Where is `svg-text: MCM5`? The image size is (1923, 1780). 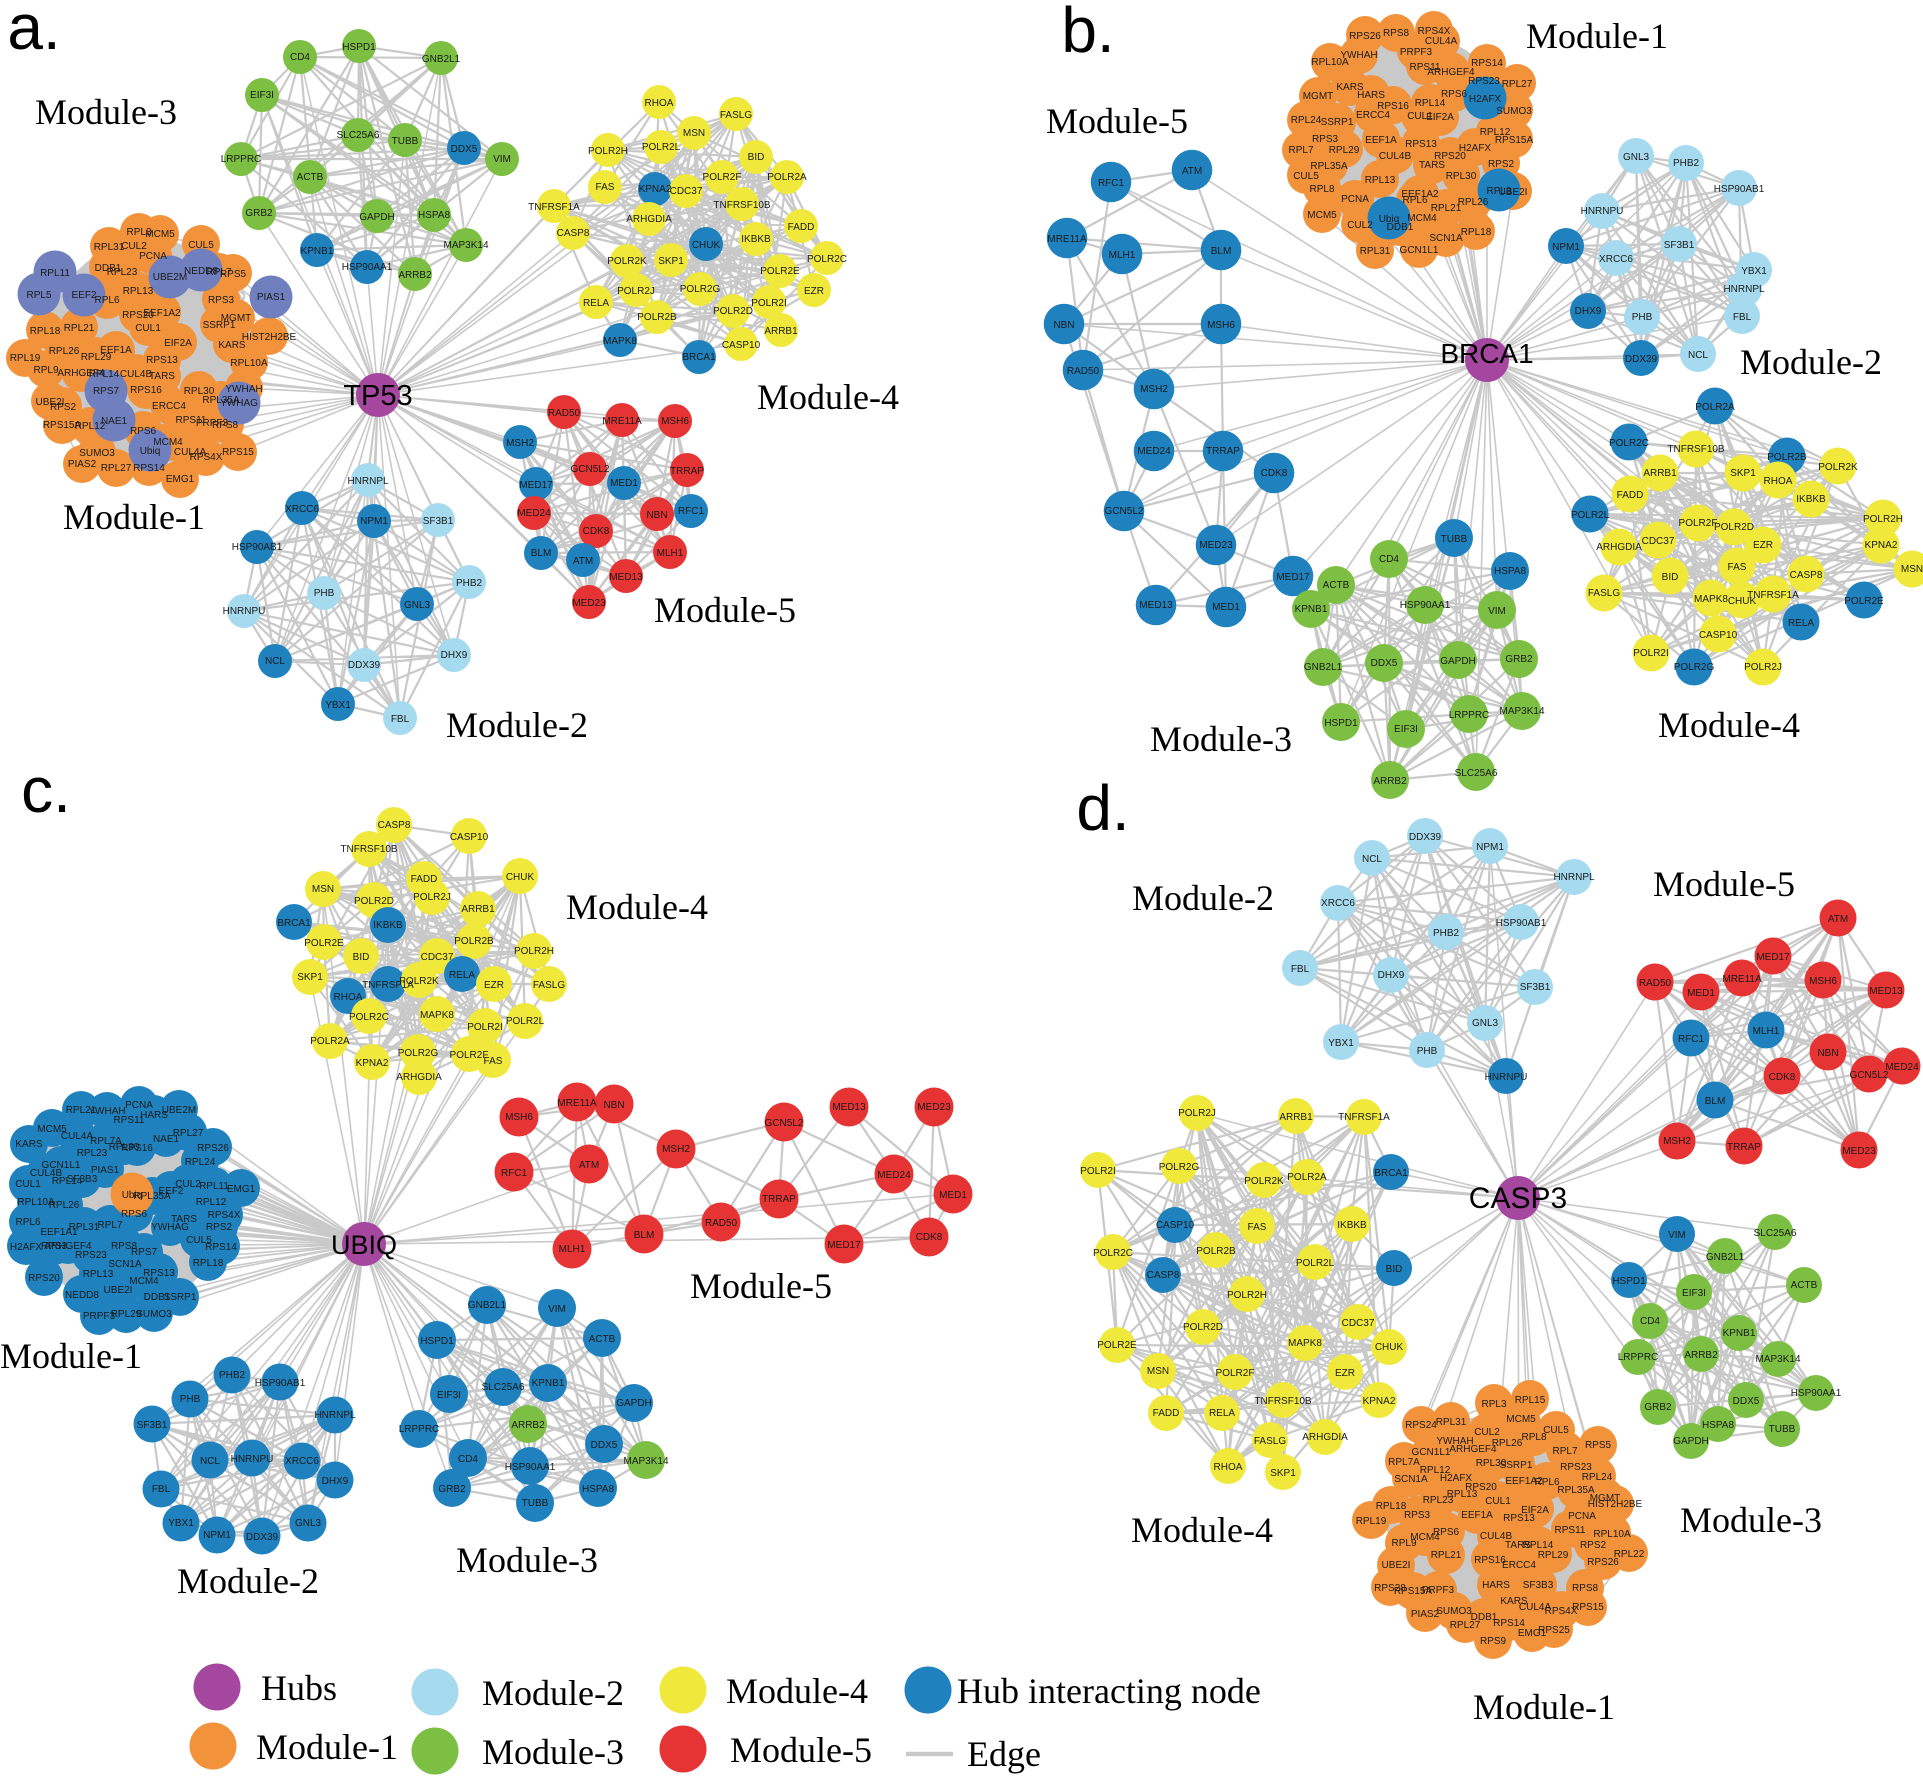
svg-text: MCM5 is located at coordinates (52, 1129).